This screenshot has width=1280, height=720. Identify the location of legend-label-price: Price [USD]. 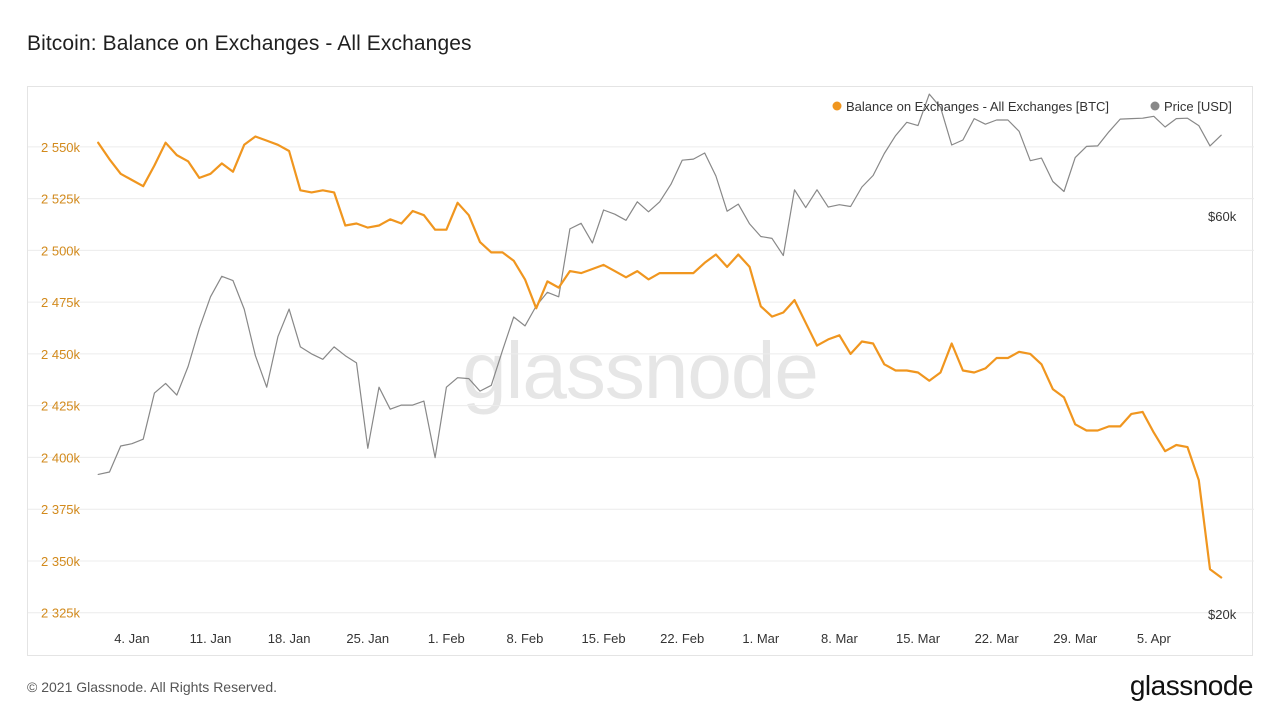
(1198, 106).